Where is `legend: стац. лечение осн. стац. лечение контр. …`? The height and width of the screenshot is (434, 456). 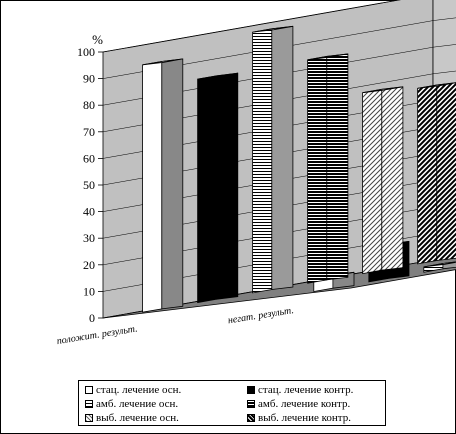
legend: стац. лечение осн. стац. лечение контр. … is located at coordinates (232, 403).